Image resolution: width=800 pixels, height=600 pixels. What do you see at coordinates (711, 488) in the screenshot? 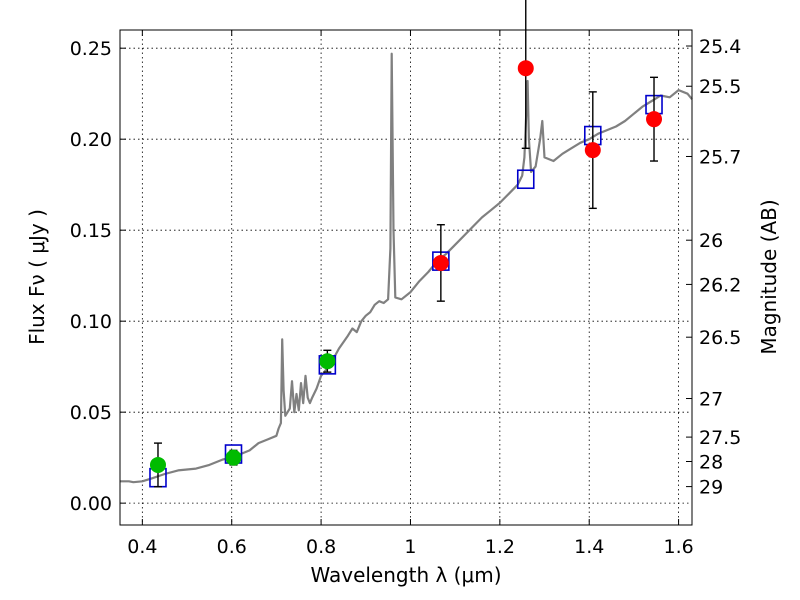
I see `mag-tick-label: 29` at bounding box center [711, 488].